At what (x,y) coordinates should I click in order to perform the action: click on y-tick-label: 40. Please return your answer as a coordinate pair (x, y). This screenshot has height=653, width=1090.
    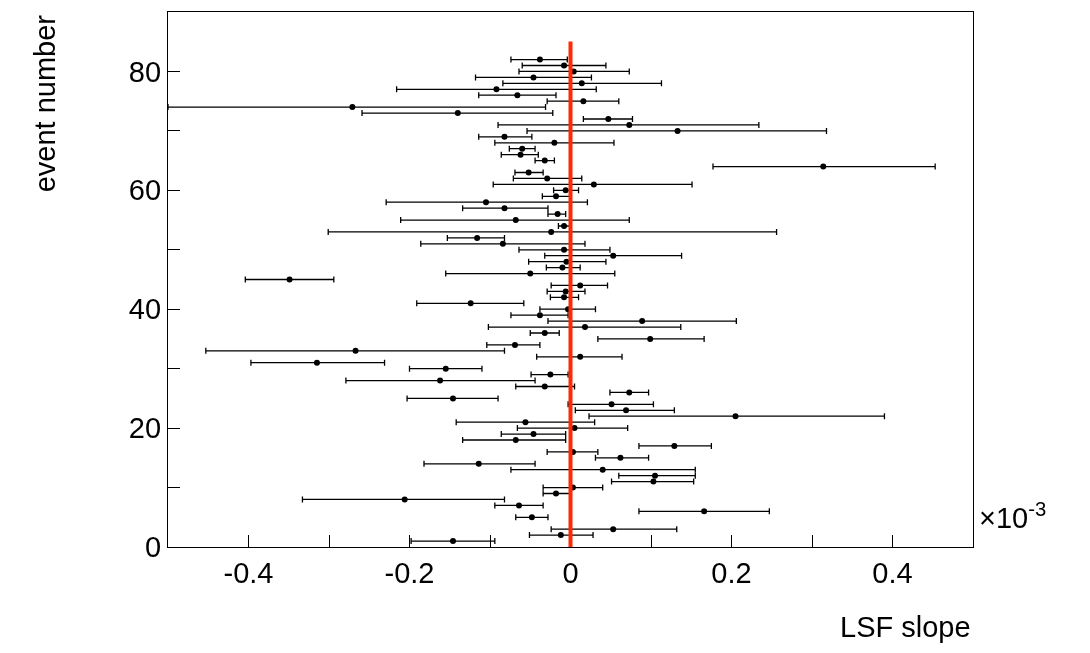
    Looking at the image, I should click on (145, 309).